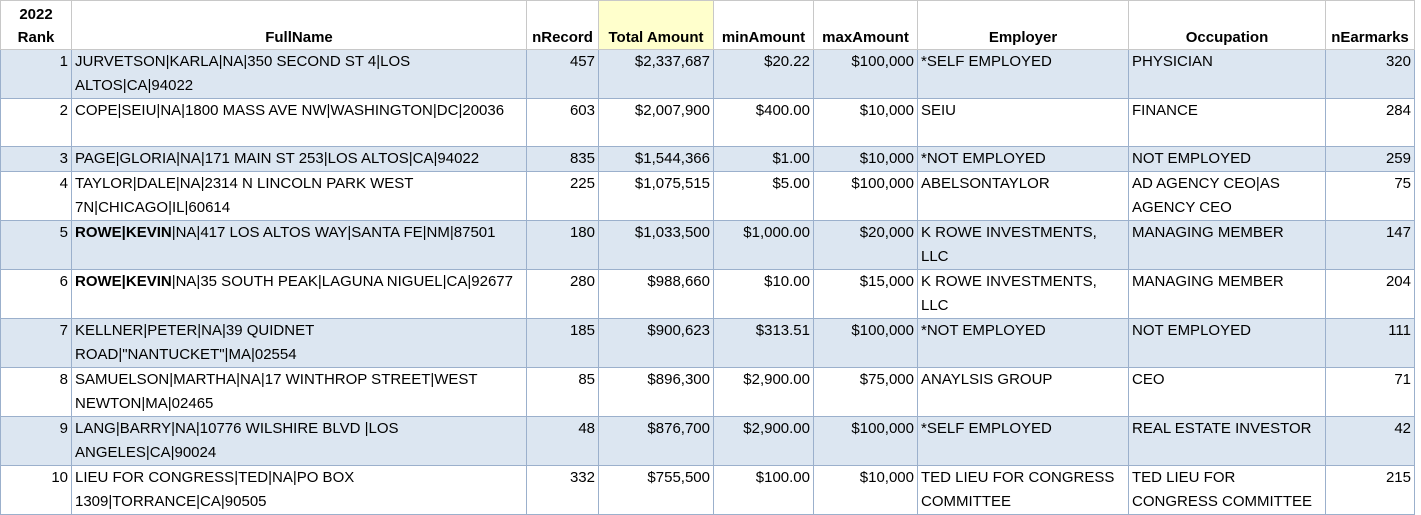  Describe the element at coordinates (1227, 441) in the screenshot. I see `occupation-cell: REAL ESTATE INVESTOR` at that location.